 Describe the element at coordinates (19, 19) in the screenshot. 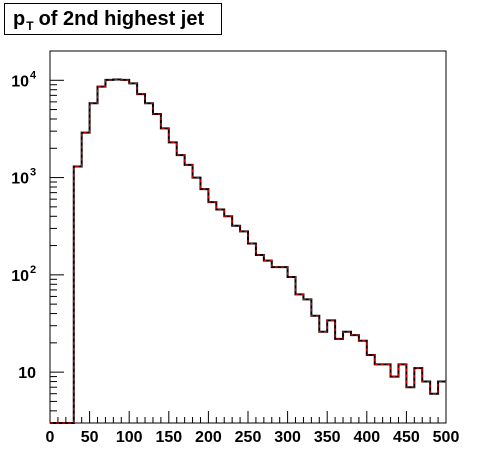

I see `title-main: p` at that location.